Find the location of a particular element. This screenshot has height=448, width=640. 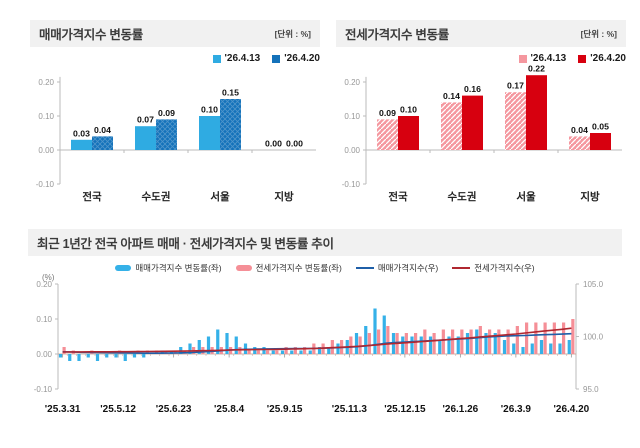

svg-text: '26.4.20 is located at coordinates (572, 409).